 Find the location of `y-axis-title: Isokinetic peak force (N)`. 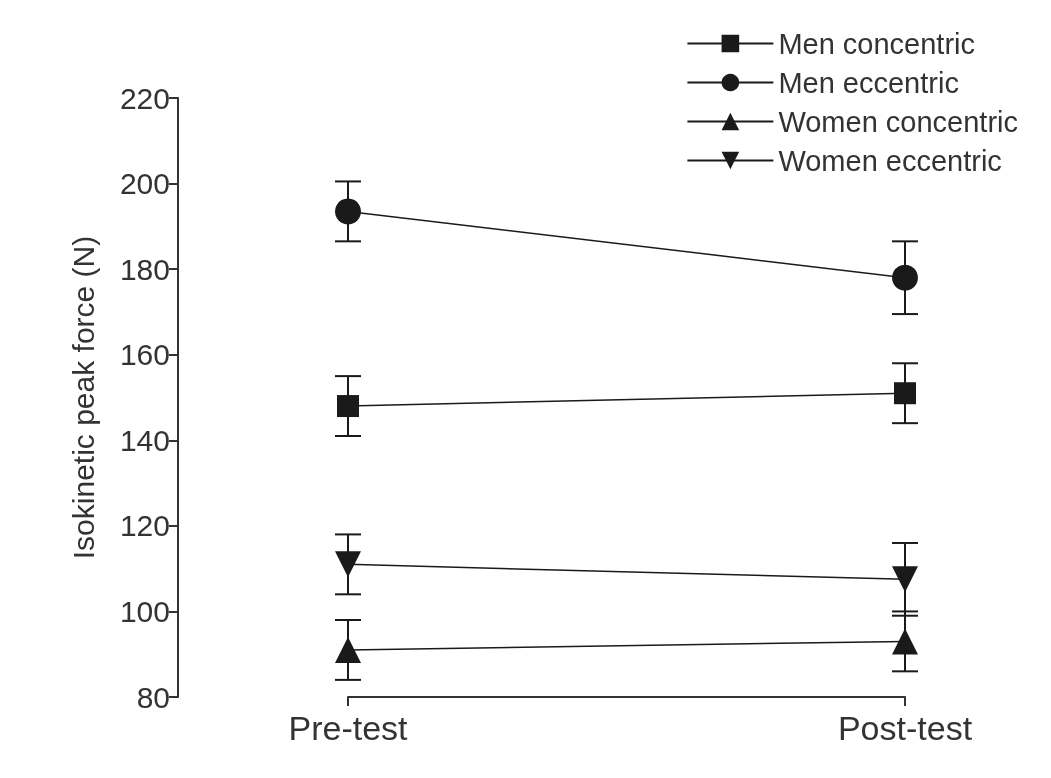

y-axis-title: Isokinetic peak force (N) is located at coordinates (83, 397).